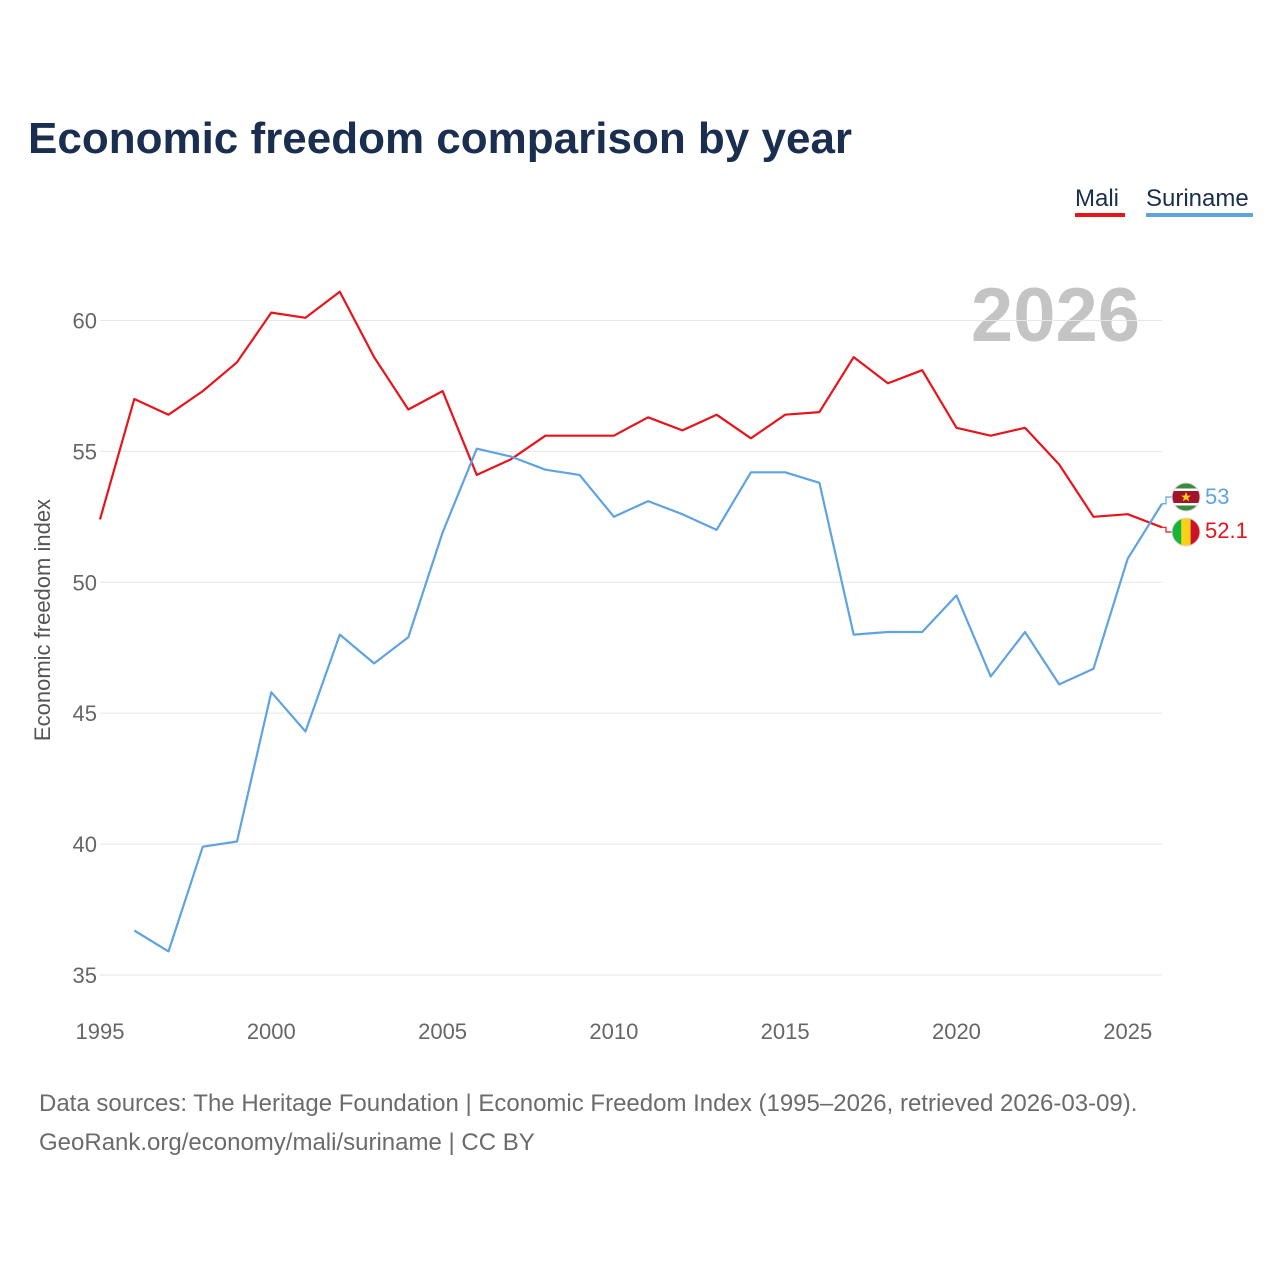 This screenshot has width=1280, height=1280. Describe the element at coordinates (85, 844) in the screenshot. I see `y-tick-40: 40` at that location.